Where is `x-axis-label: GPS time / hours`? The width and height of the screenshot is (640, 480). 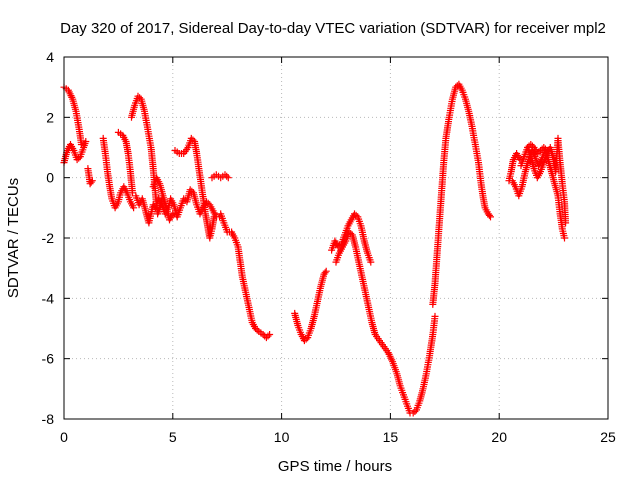
x-axis-label: GPS time / hours is located at coordinates (335, 466).